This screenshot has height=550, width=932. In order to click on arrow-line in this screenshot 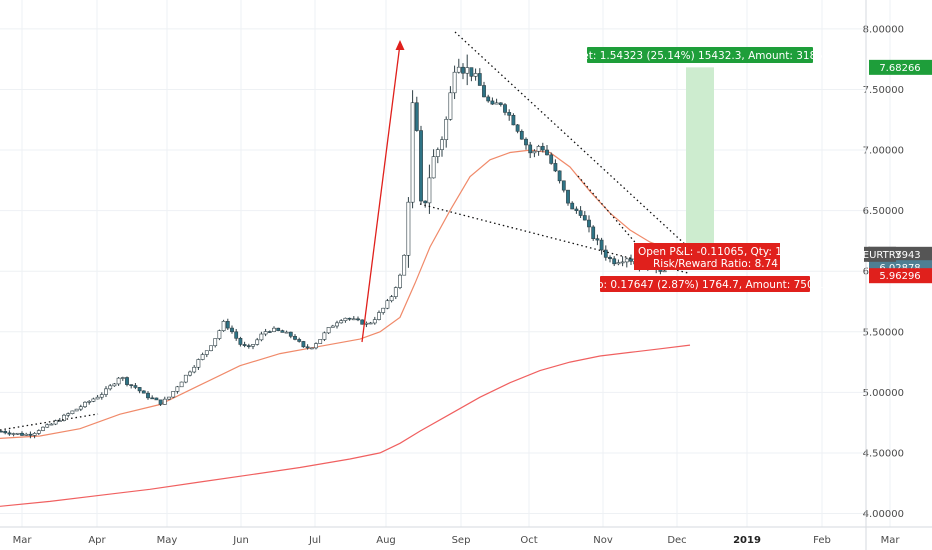, I will do `click(381, 193)`.